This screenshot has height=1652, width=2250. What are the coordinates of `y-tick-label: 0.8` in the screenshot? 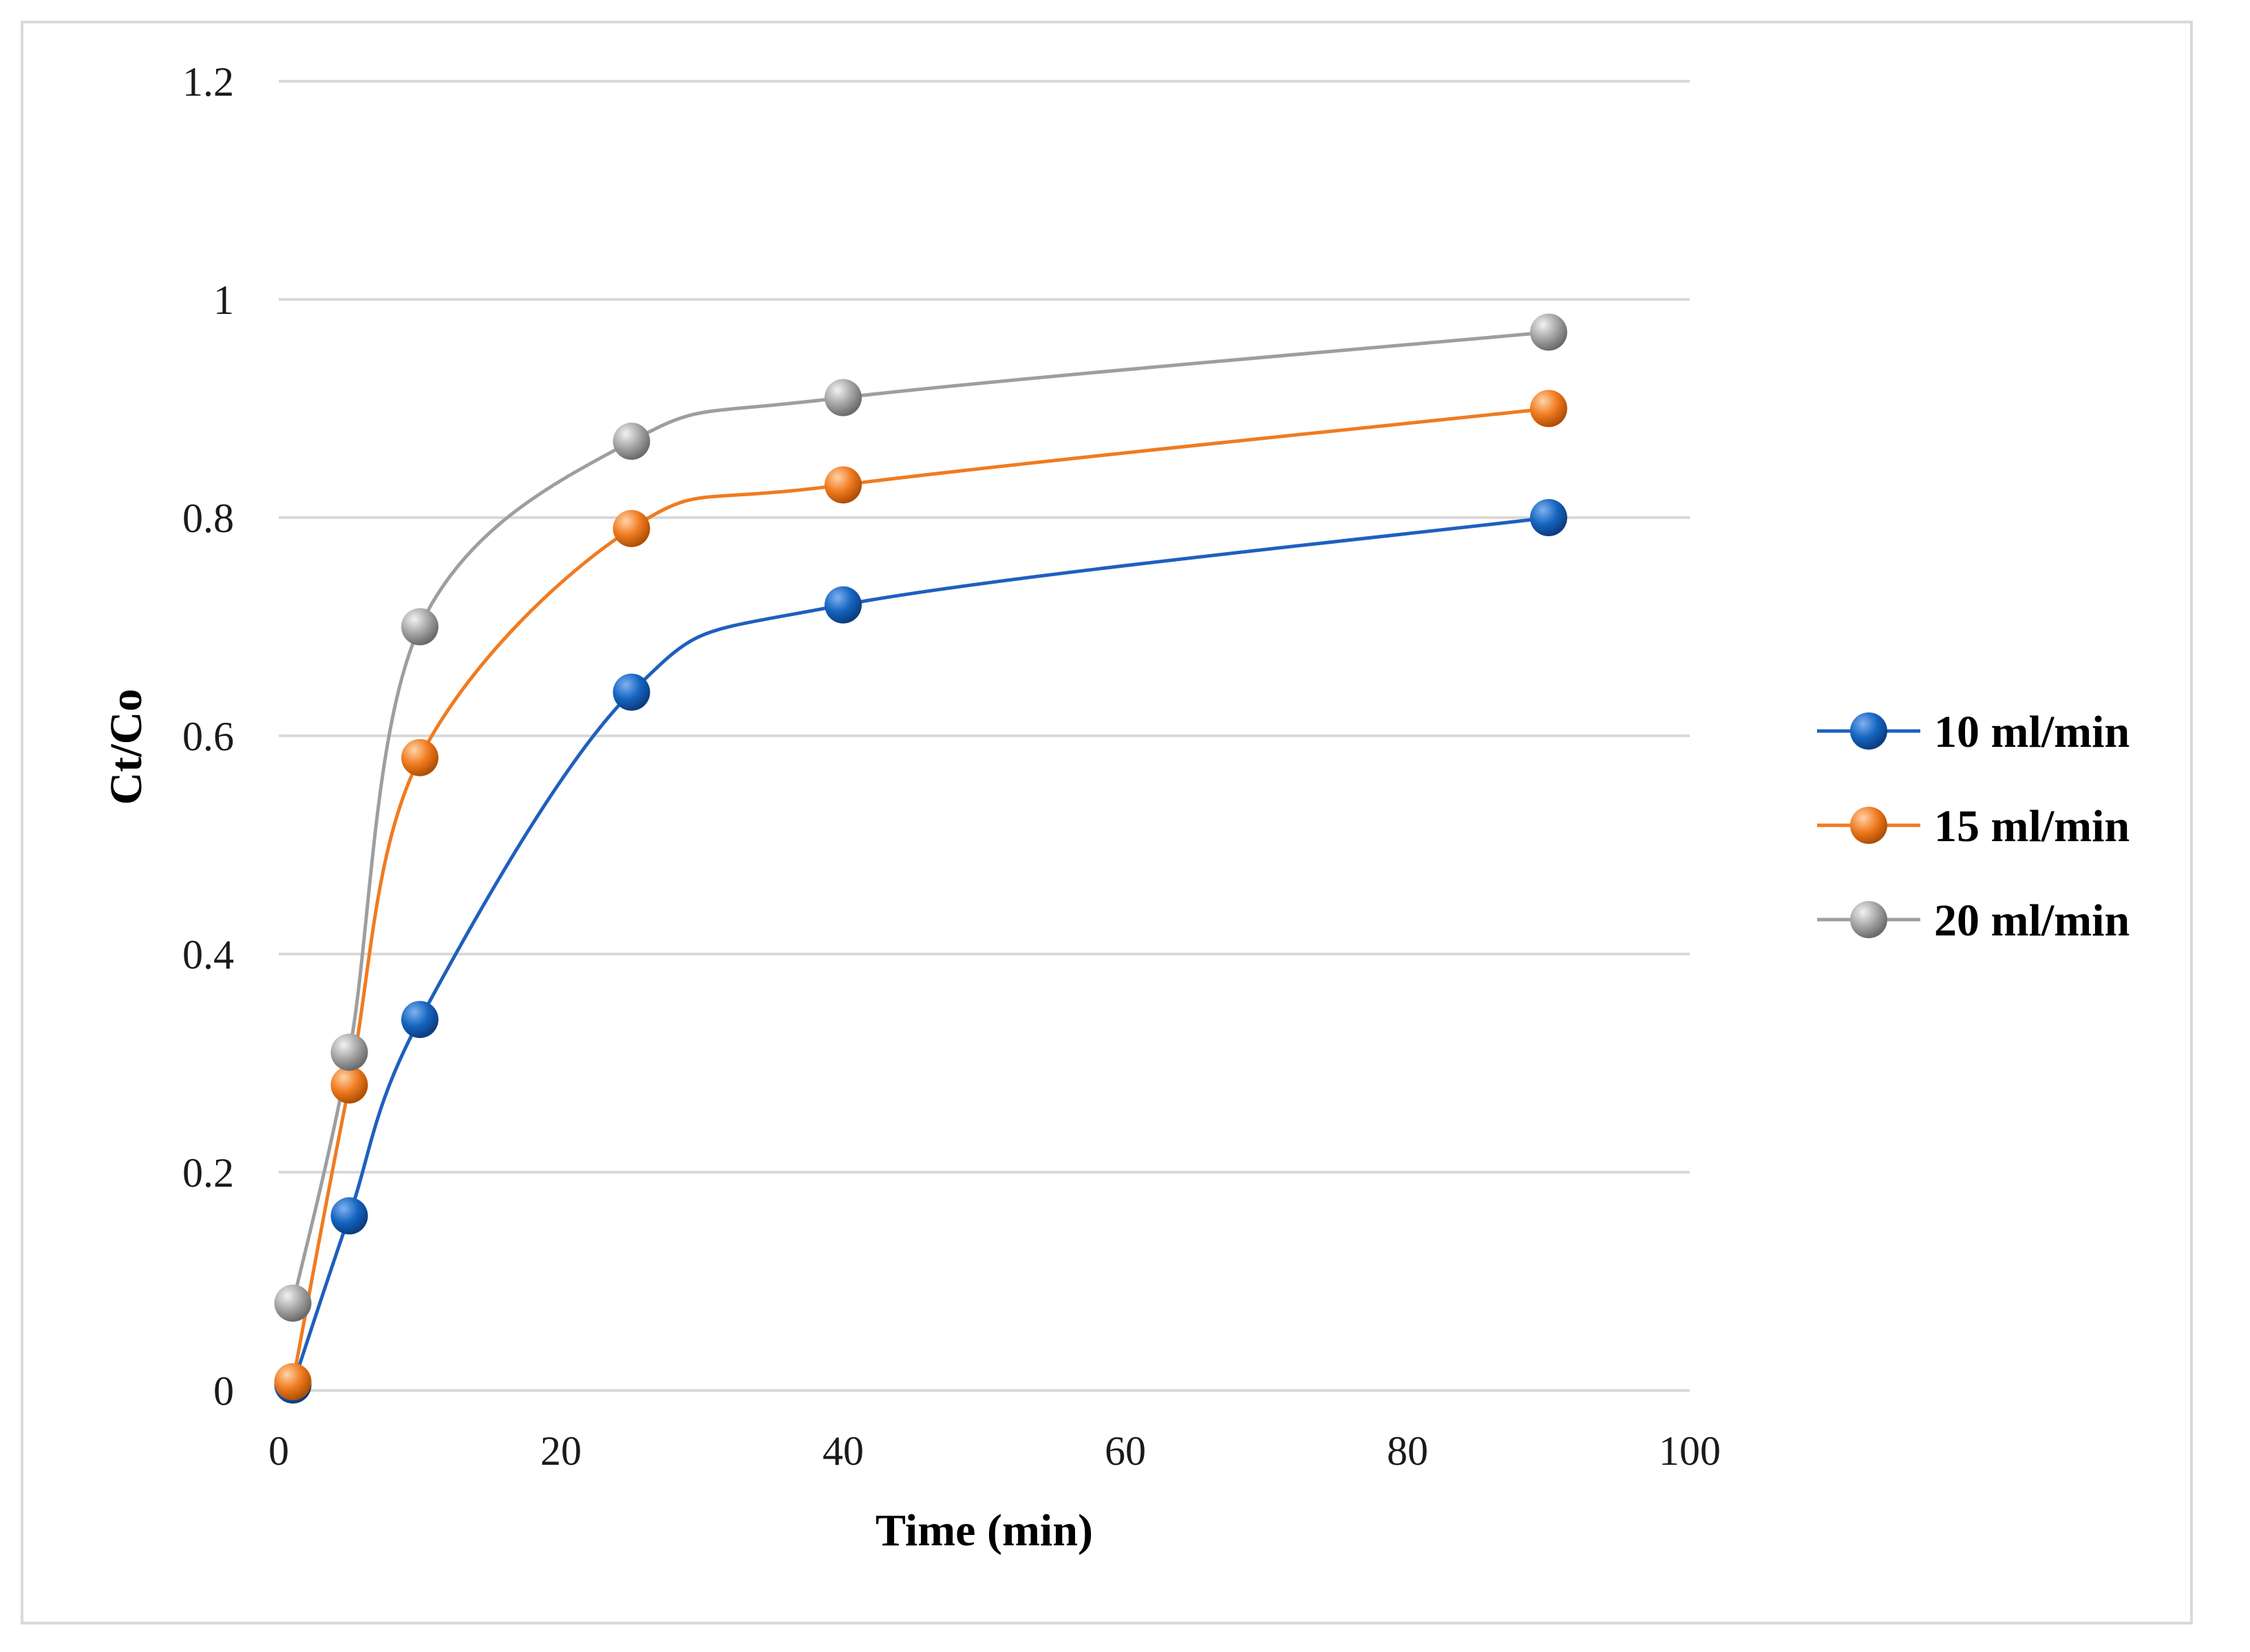 It's located at (208, 519).